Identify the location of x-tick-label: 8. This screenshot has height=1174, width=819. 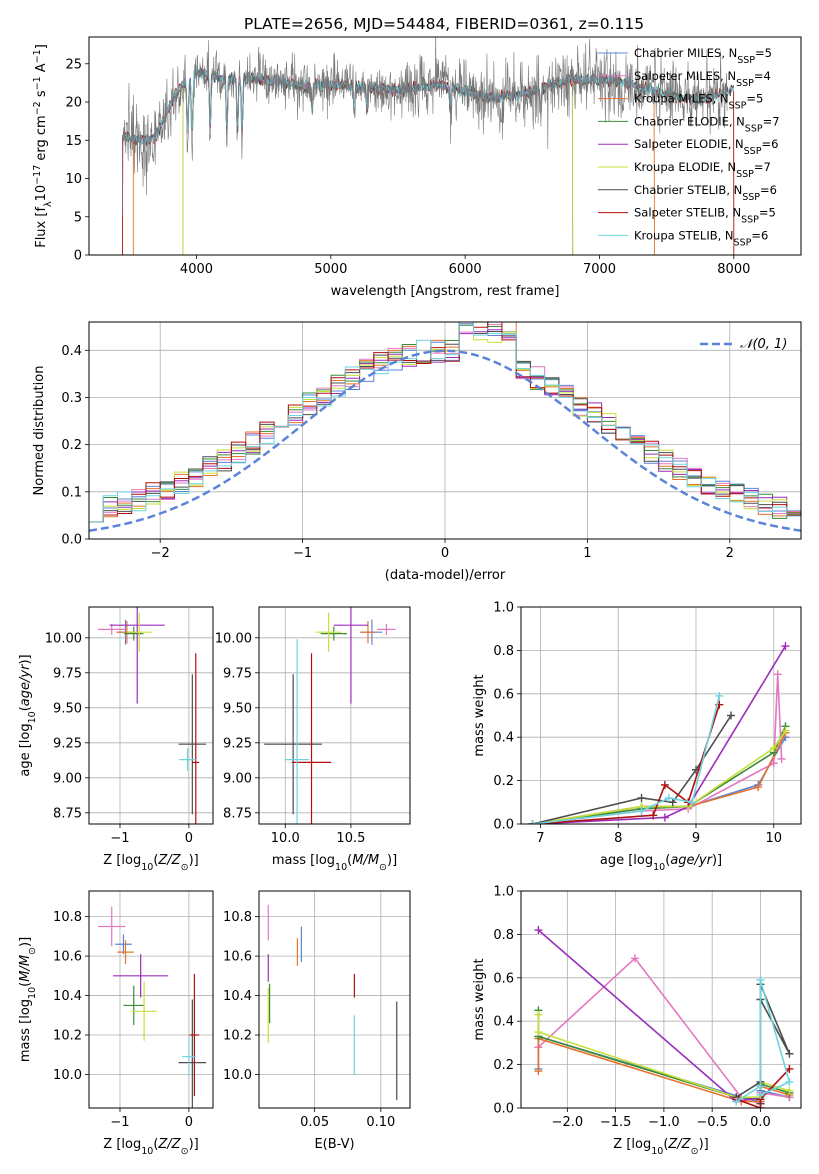
(618, 838).